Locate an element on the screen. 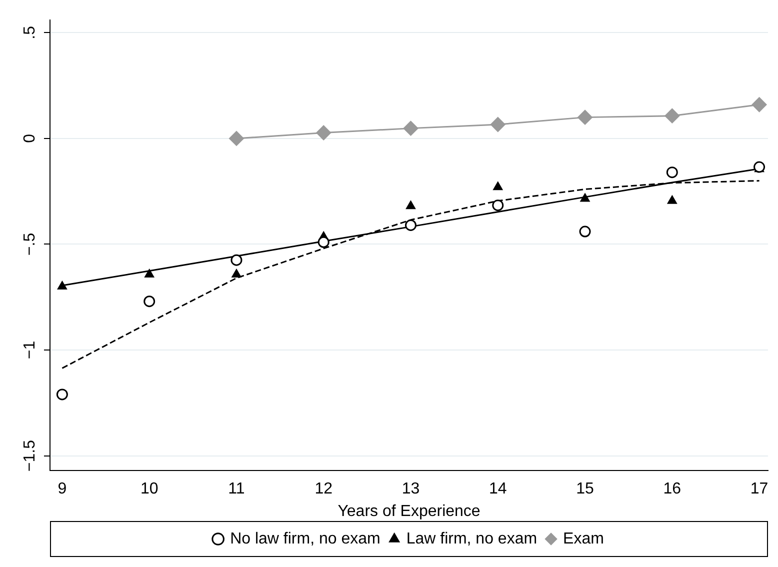  legend-label: Law firm, no exam is located at coordinates (472, 539).